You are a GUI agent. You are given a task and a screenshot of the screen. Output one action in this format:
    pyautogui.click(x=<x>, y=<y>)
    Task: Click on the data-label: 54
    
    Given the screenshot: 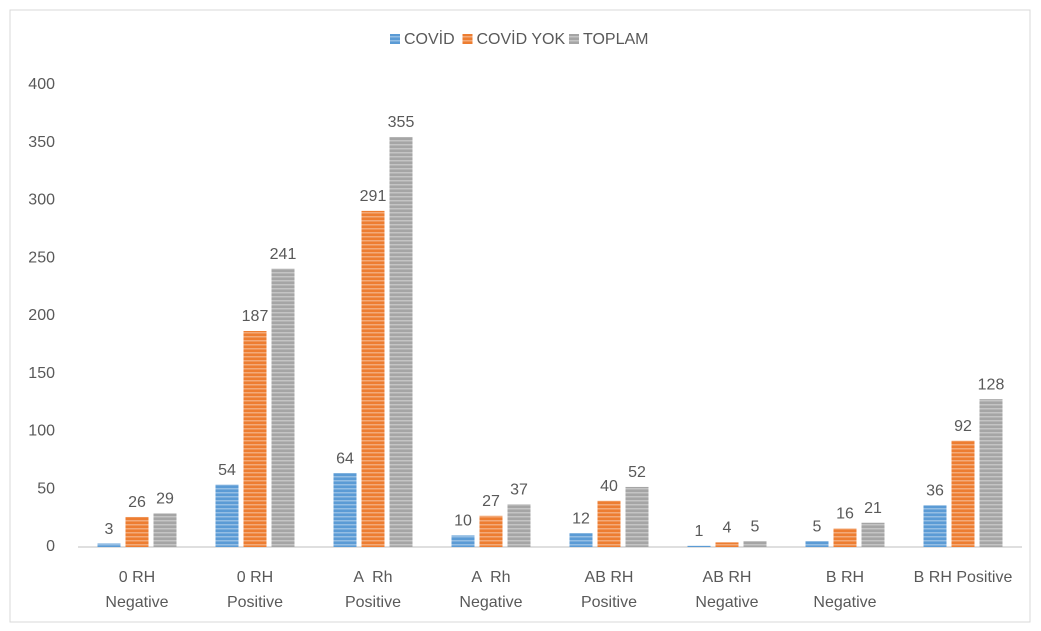 What is the action you would take?
    pyautogui.click(x=227, y=470)
    